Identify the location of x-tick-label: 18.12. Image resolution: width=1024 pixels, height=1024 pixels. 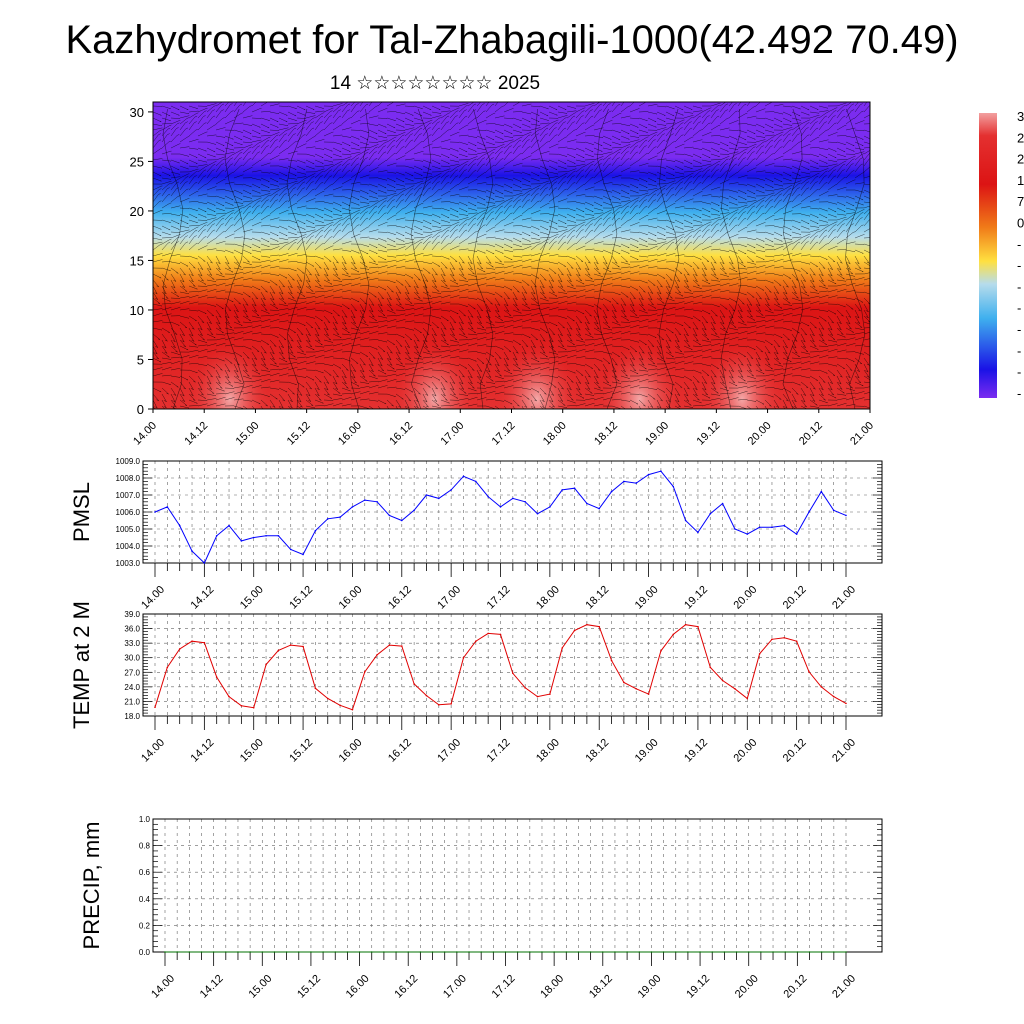
(601, 987).